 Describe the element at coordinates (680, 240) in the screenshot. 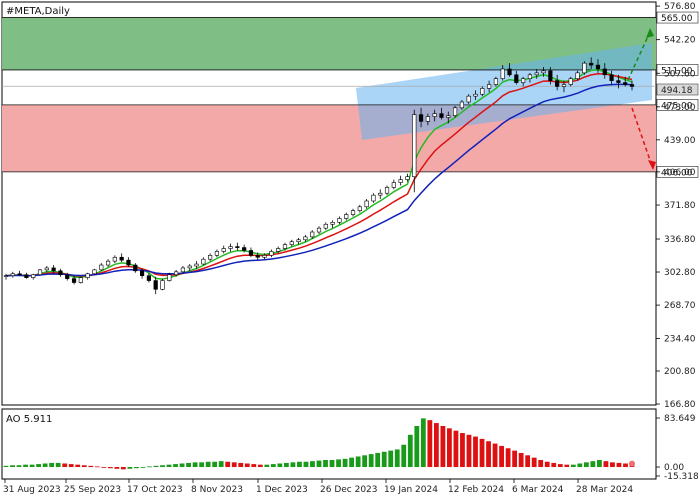

I see `y-tick-label: 336.80` at that location.